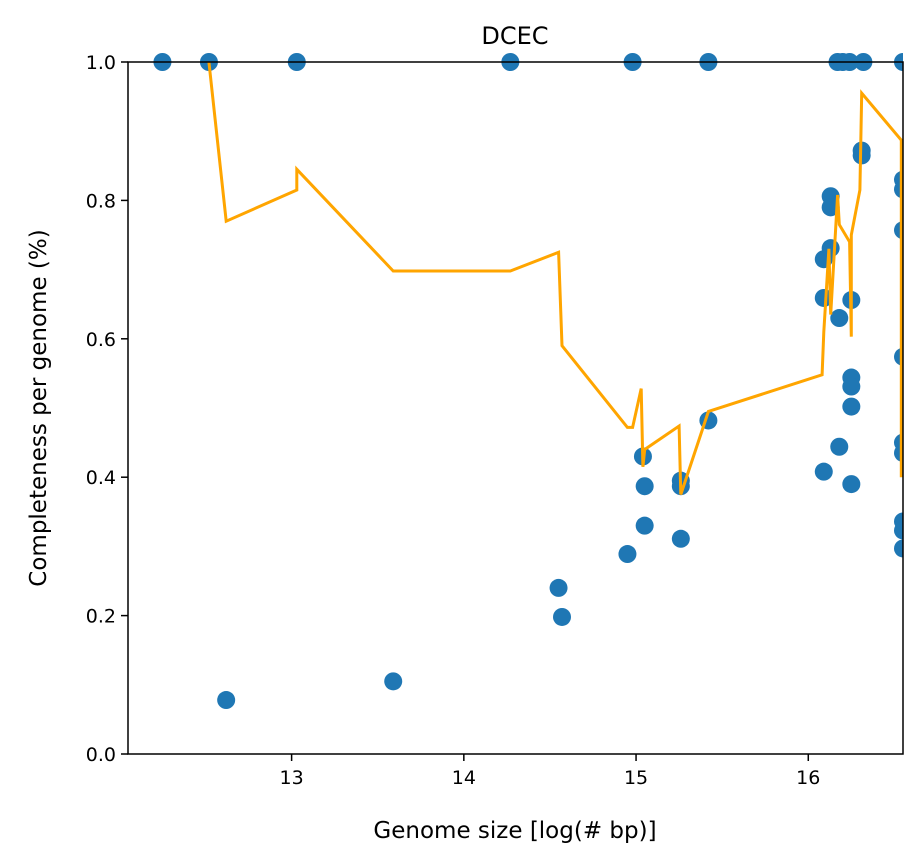  What do you see at coordinates (101, 617) in the screenshot?
I see `y-tick-label: 0.2` at bounding box center [101, 617].